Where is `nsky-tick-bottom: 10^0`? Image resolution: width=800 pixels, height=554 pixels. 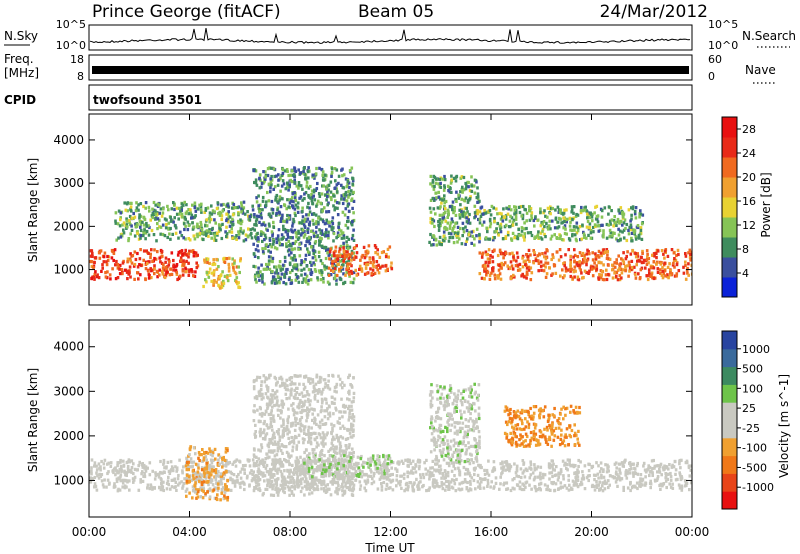 nsky-tick-bottom: 10^0 is located at coordinates (71, 45).